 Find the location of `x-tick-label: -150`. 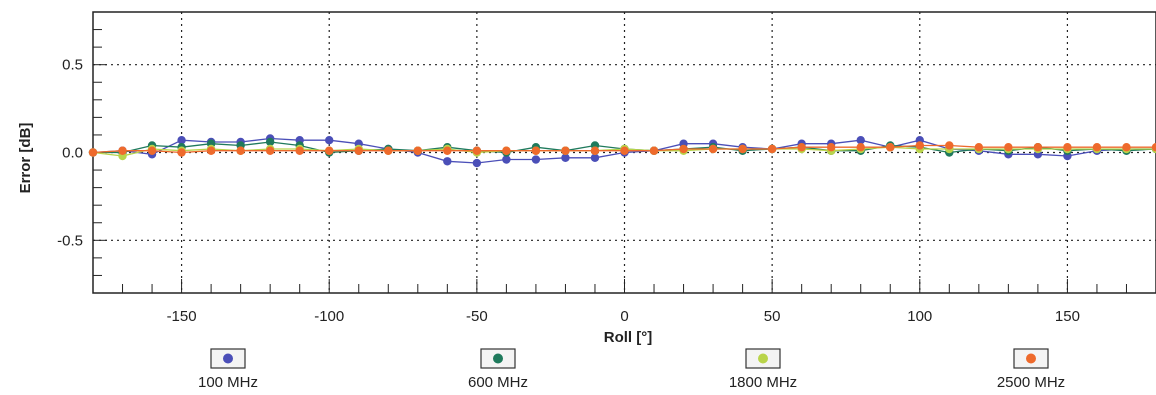

x-tick-label: -150 is located at coordinates (182, 316).